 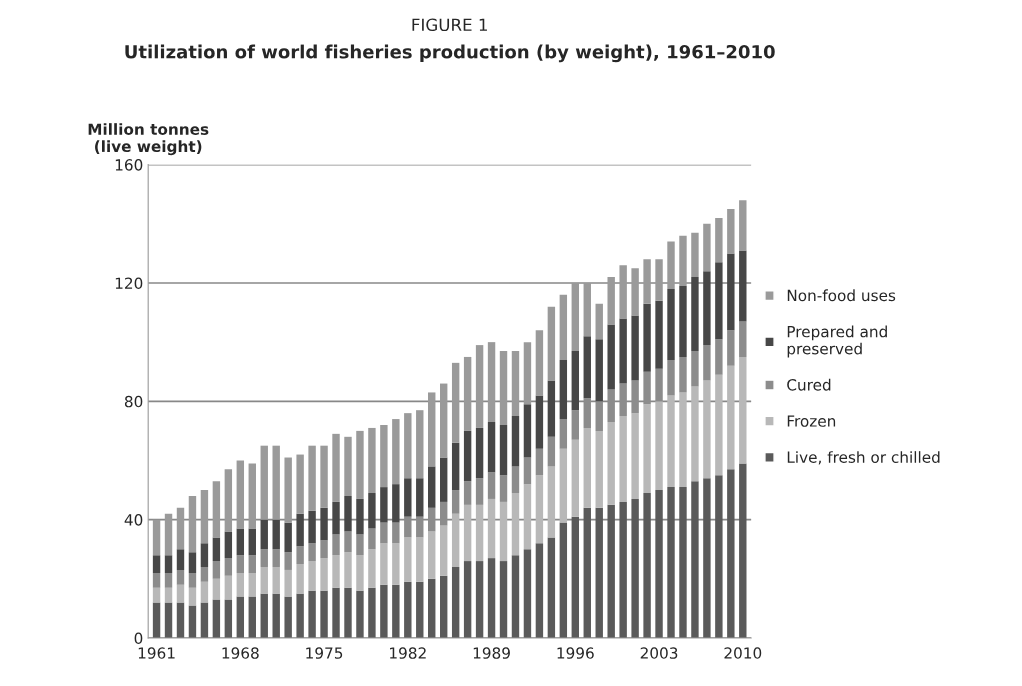 What do you see at coordinates (449, 25) in the screenshot?
I see `chart-title: FIGURE 1` at bounding box center [449, 25].